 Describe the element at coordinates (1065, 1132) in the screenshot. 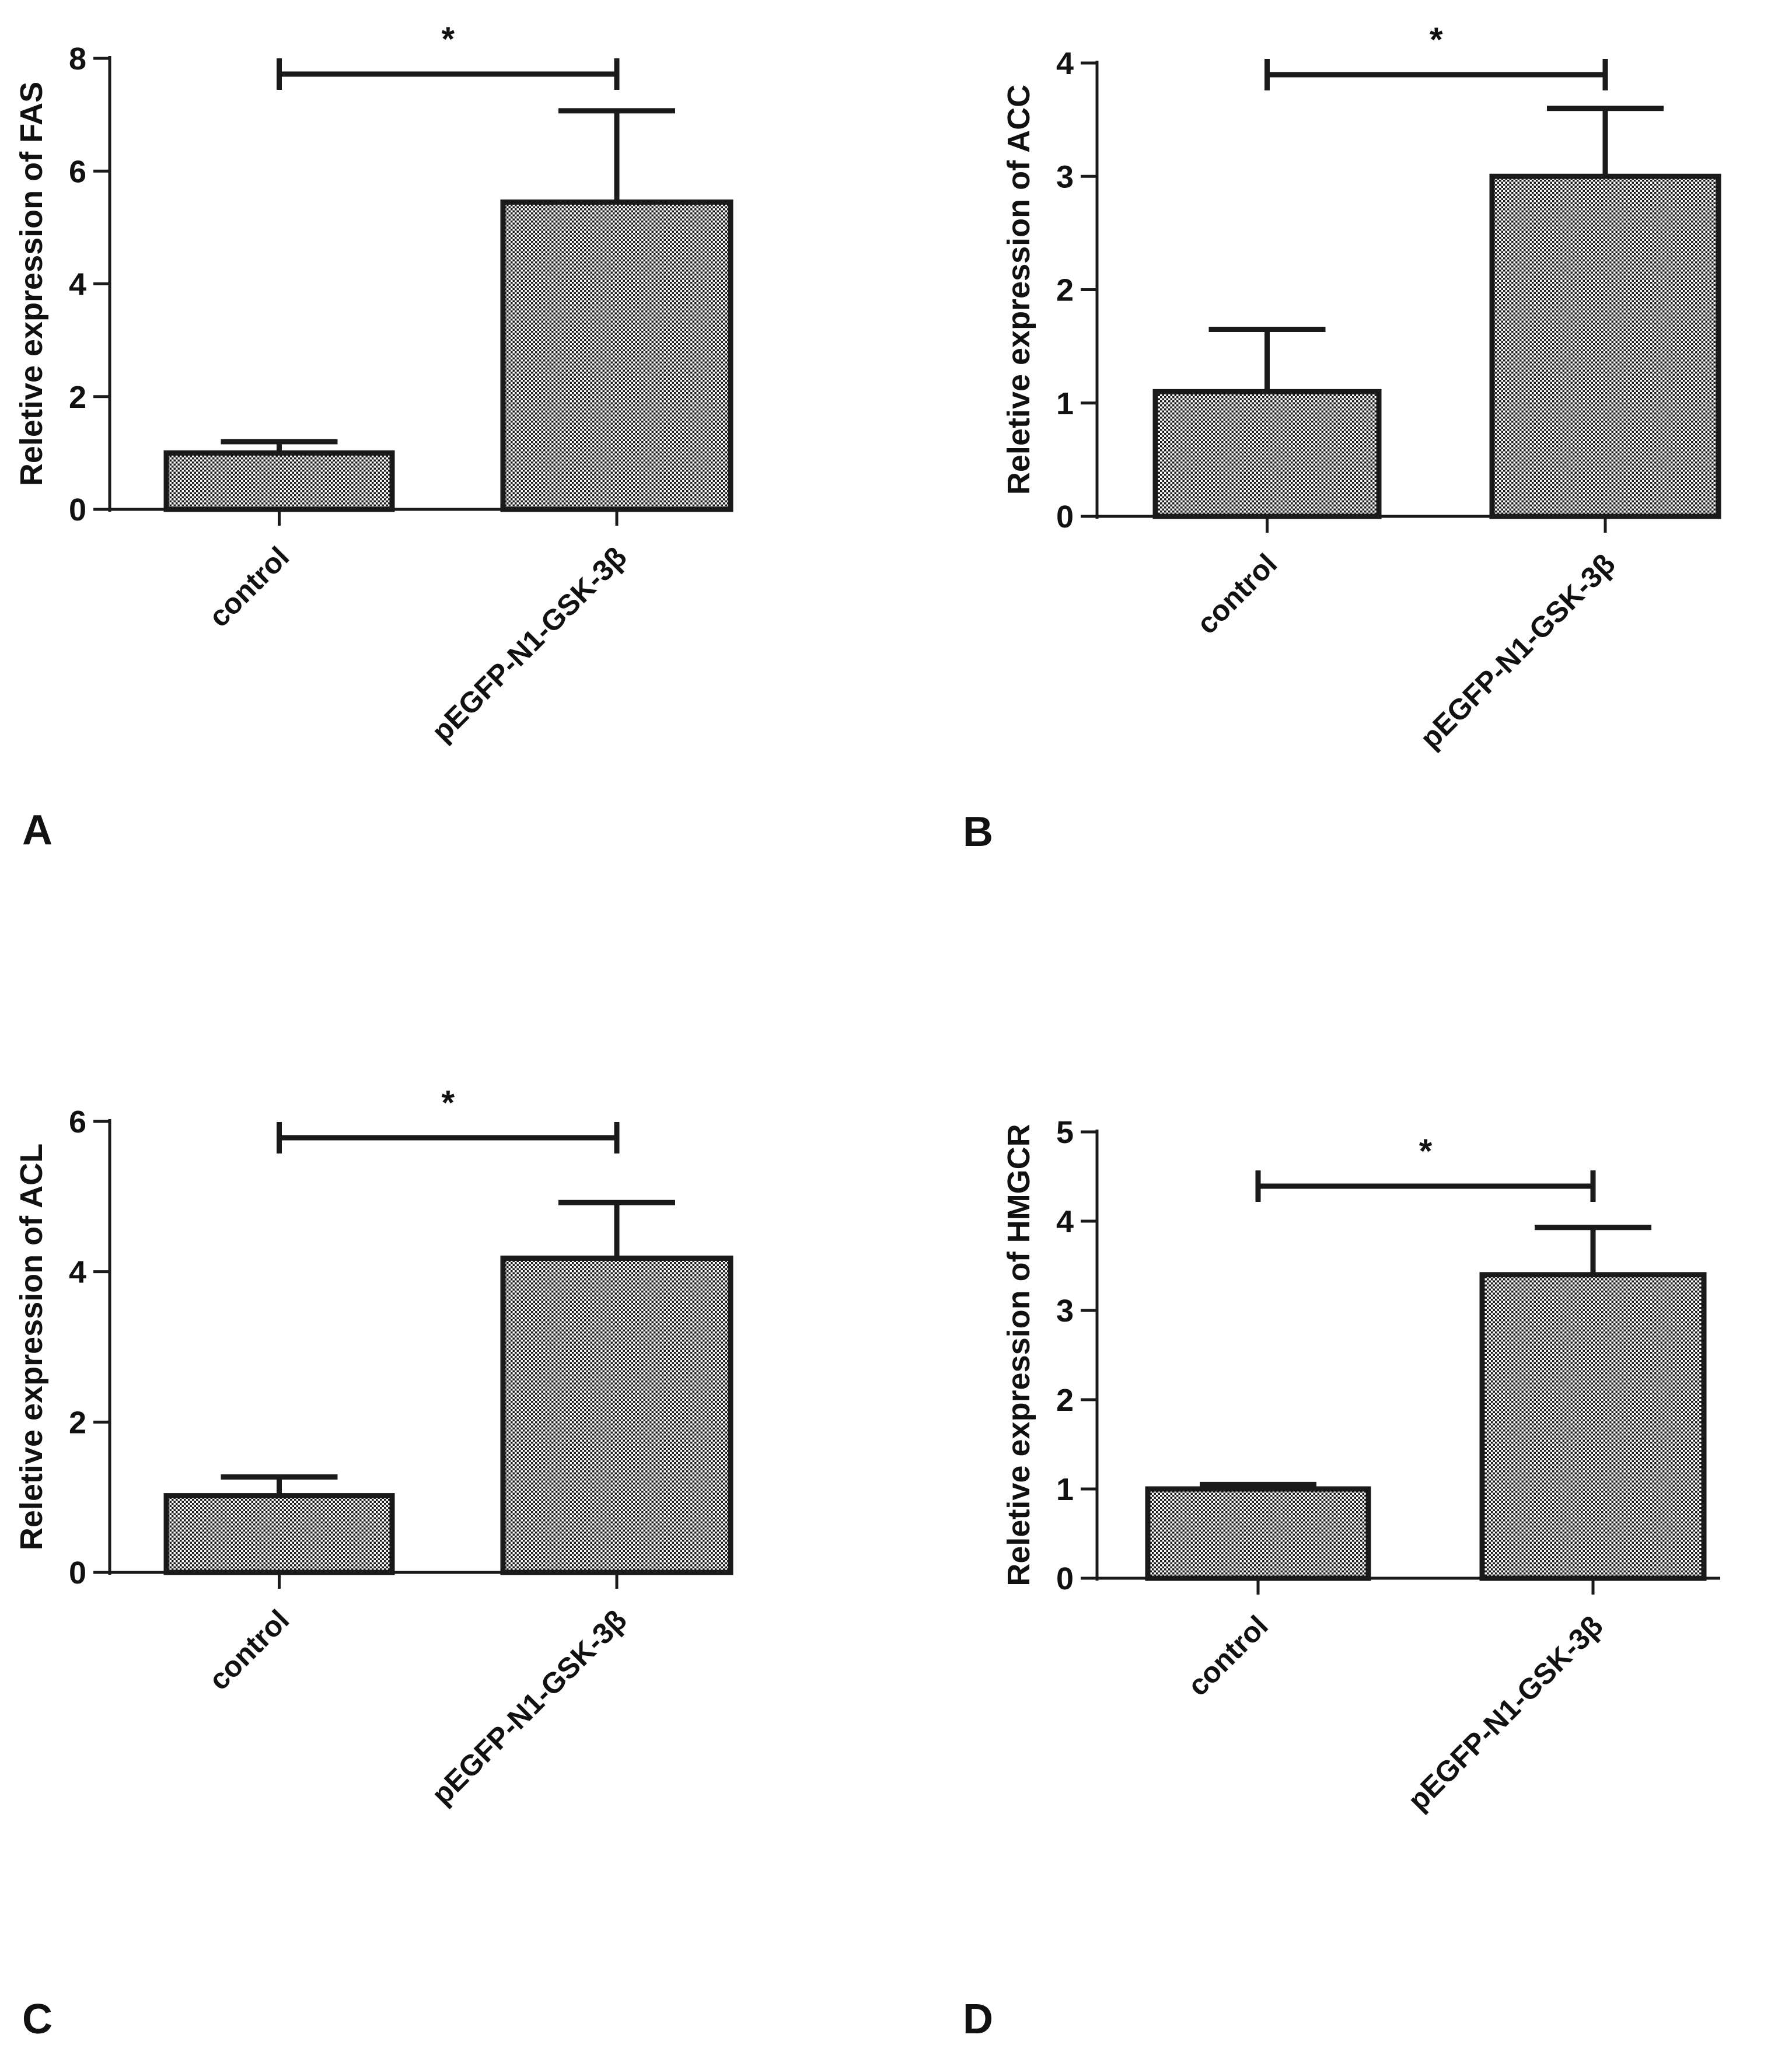

I see `y-tick-label: 5` at that location.